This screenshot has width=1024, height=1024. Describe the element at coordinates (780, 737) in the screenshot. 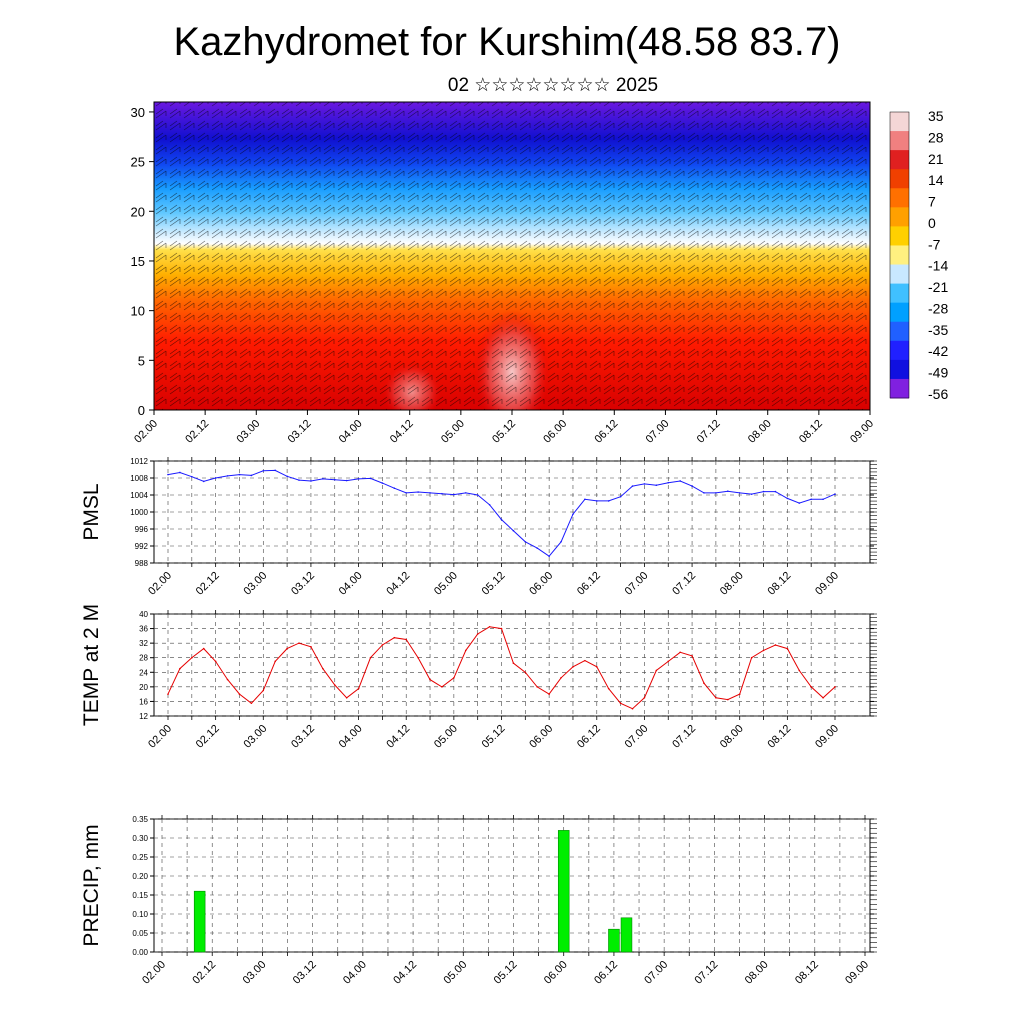

I see `x-tick-label: 08.12` at that location.